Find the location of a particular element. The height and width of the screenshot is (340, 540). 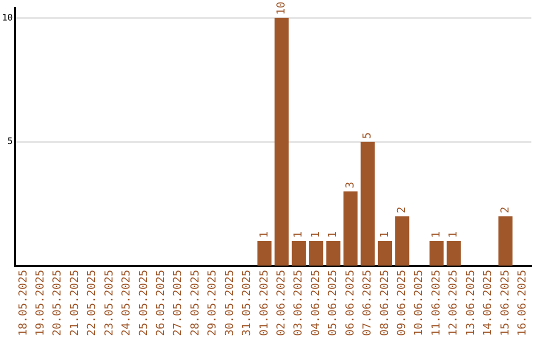

x-tick-label: 11.06.2025 is located at coordinates (435, 303).